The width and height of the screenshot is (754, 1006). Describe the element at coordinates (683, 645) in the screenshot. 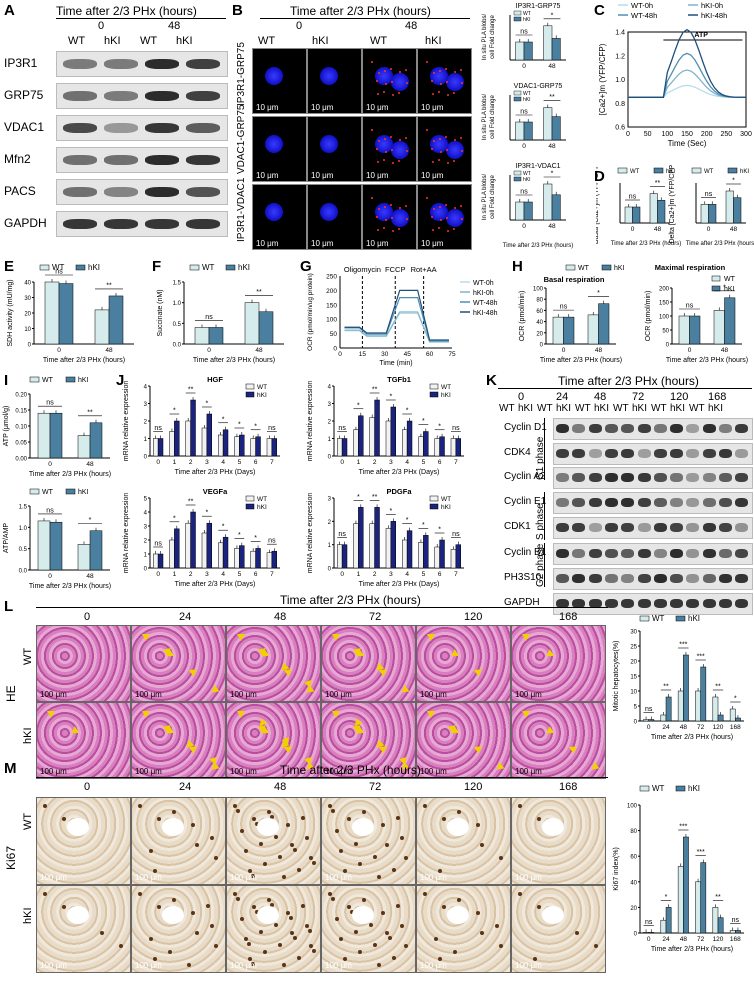

I see `panel-l-bars-sig-label: ***` at that location.